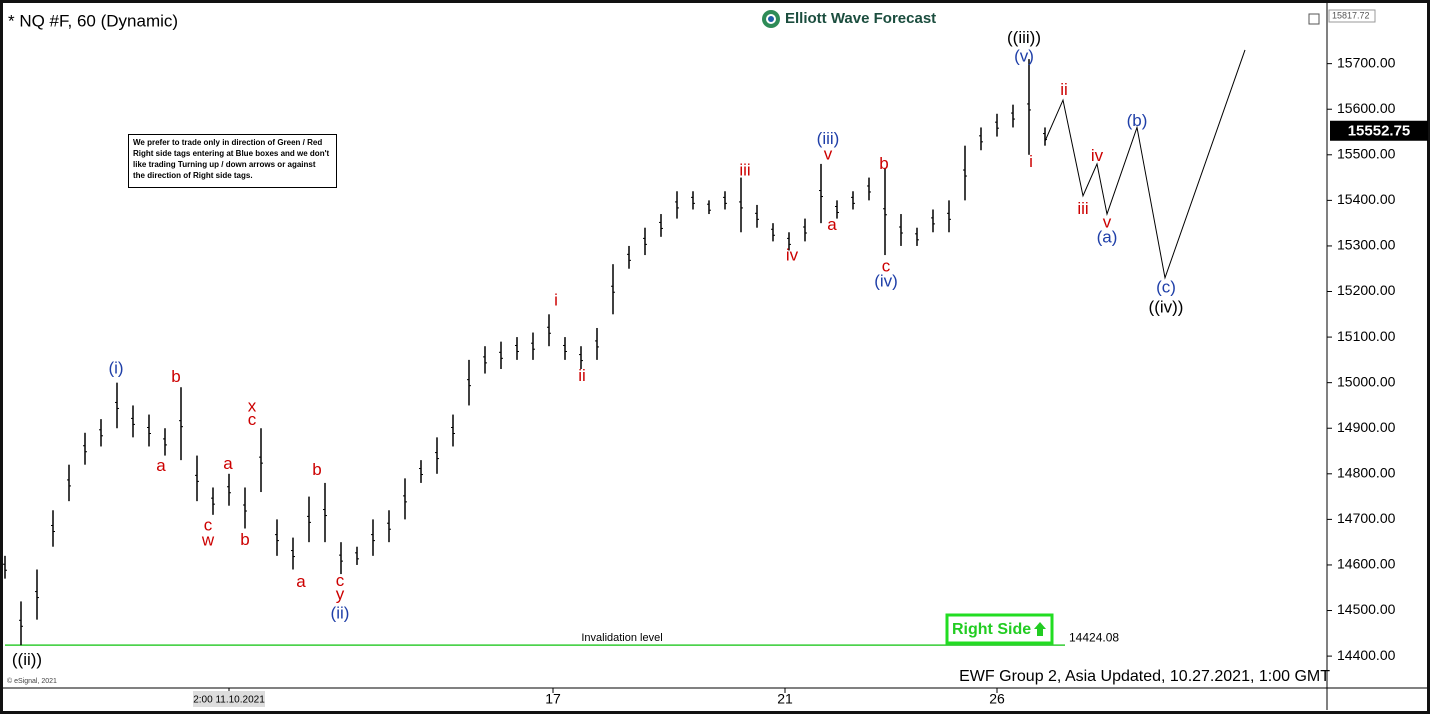 The width and height of the screenshot is (1430, 714). What do you see at coordinates (193, 175) in the screenshot?
I see `note-line: the direction of Right side tags.` at bounding box center [193, 175].